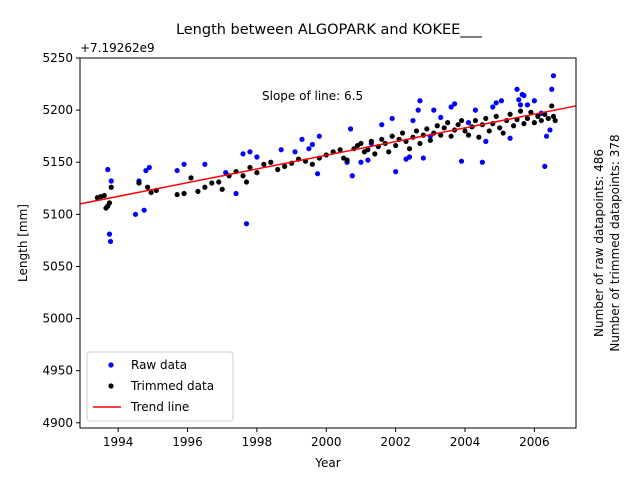  I want to click on x-tick-label: 2006, so click(534, 442).